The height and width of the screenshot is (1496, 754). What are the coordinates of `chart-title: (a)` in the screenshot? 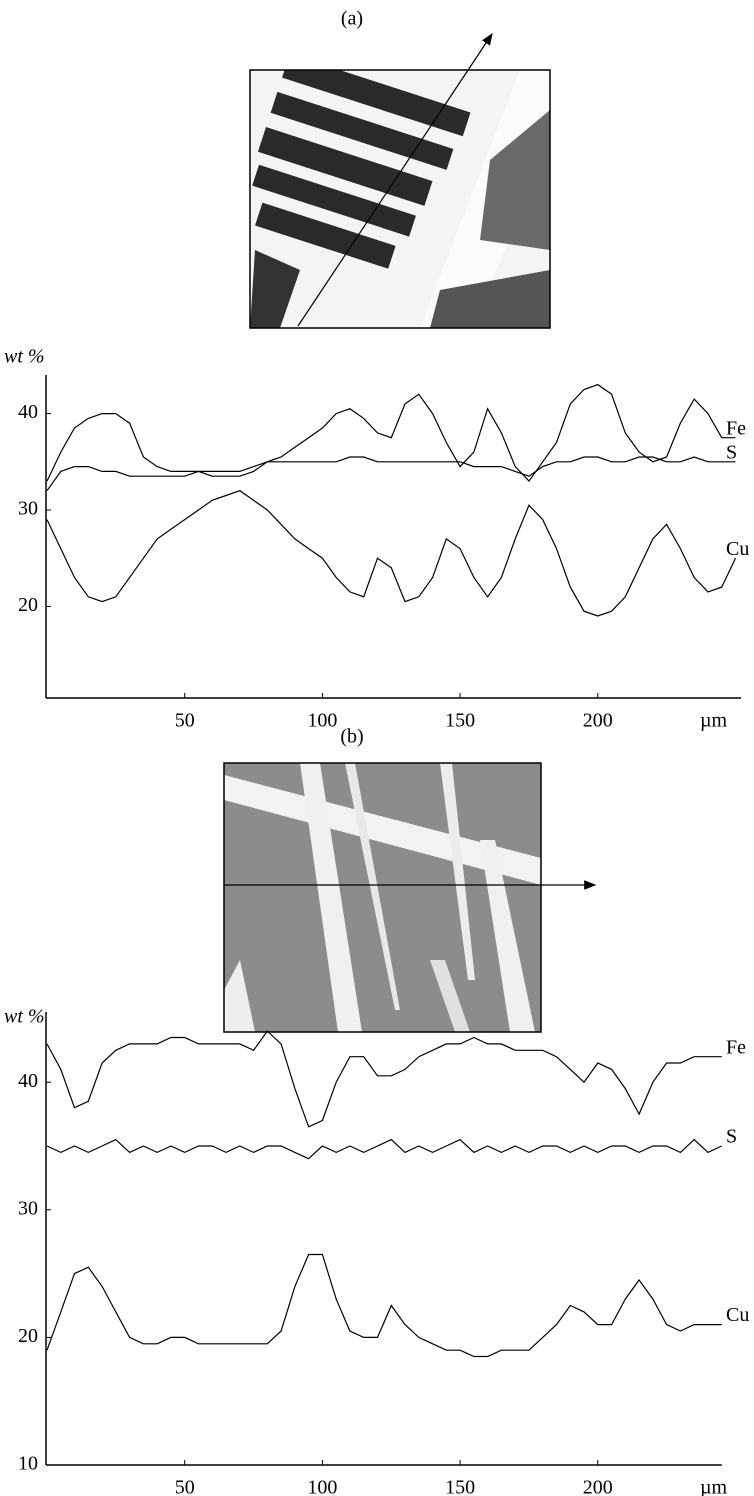 It's located at (352, 19).